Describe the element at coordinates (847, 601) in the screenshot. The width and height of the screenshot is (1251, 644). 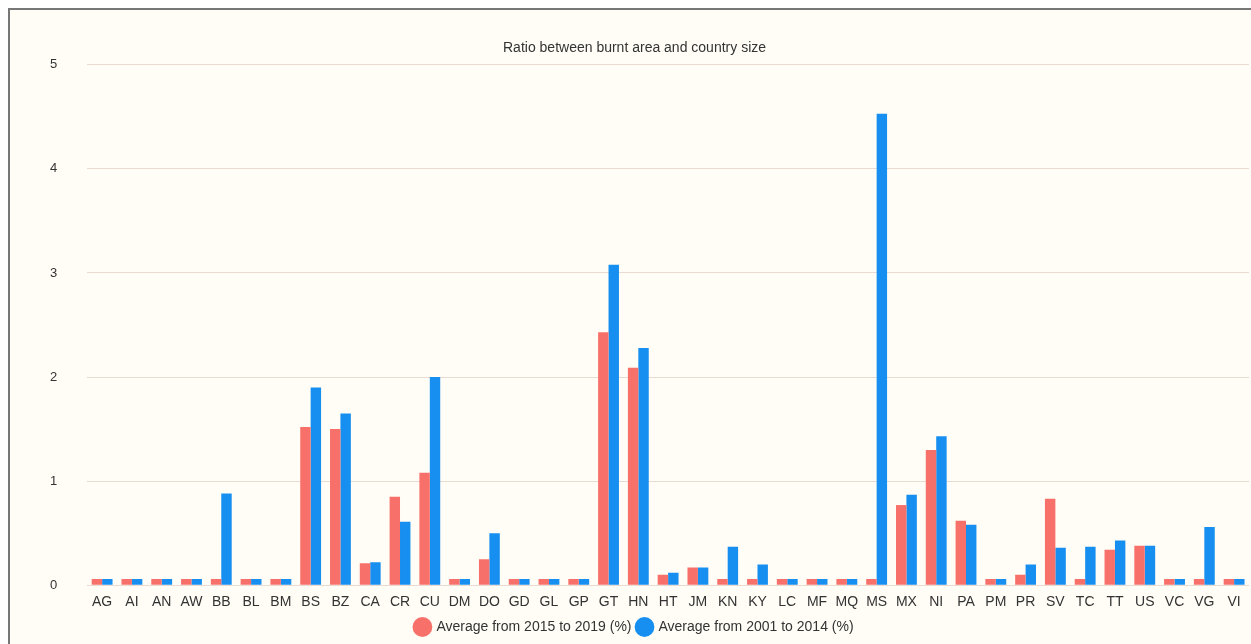
I see `x-tick-label: MQ` at that location.